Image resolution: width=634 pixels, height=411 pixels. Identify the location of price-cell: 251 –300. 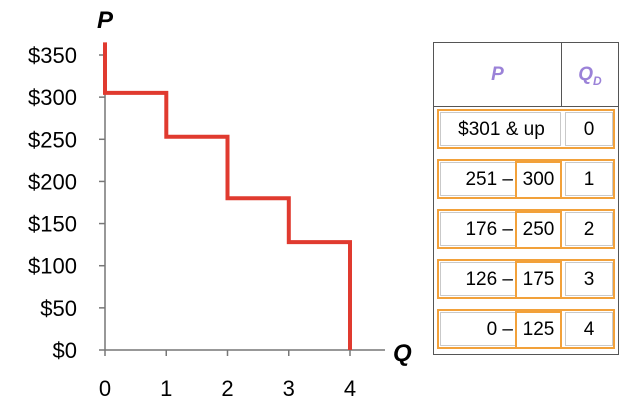
(501, 180).